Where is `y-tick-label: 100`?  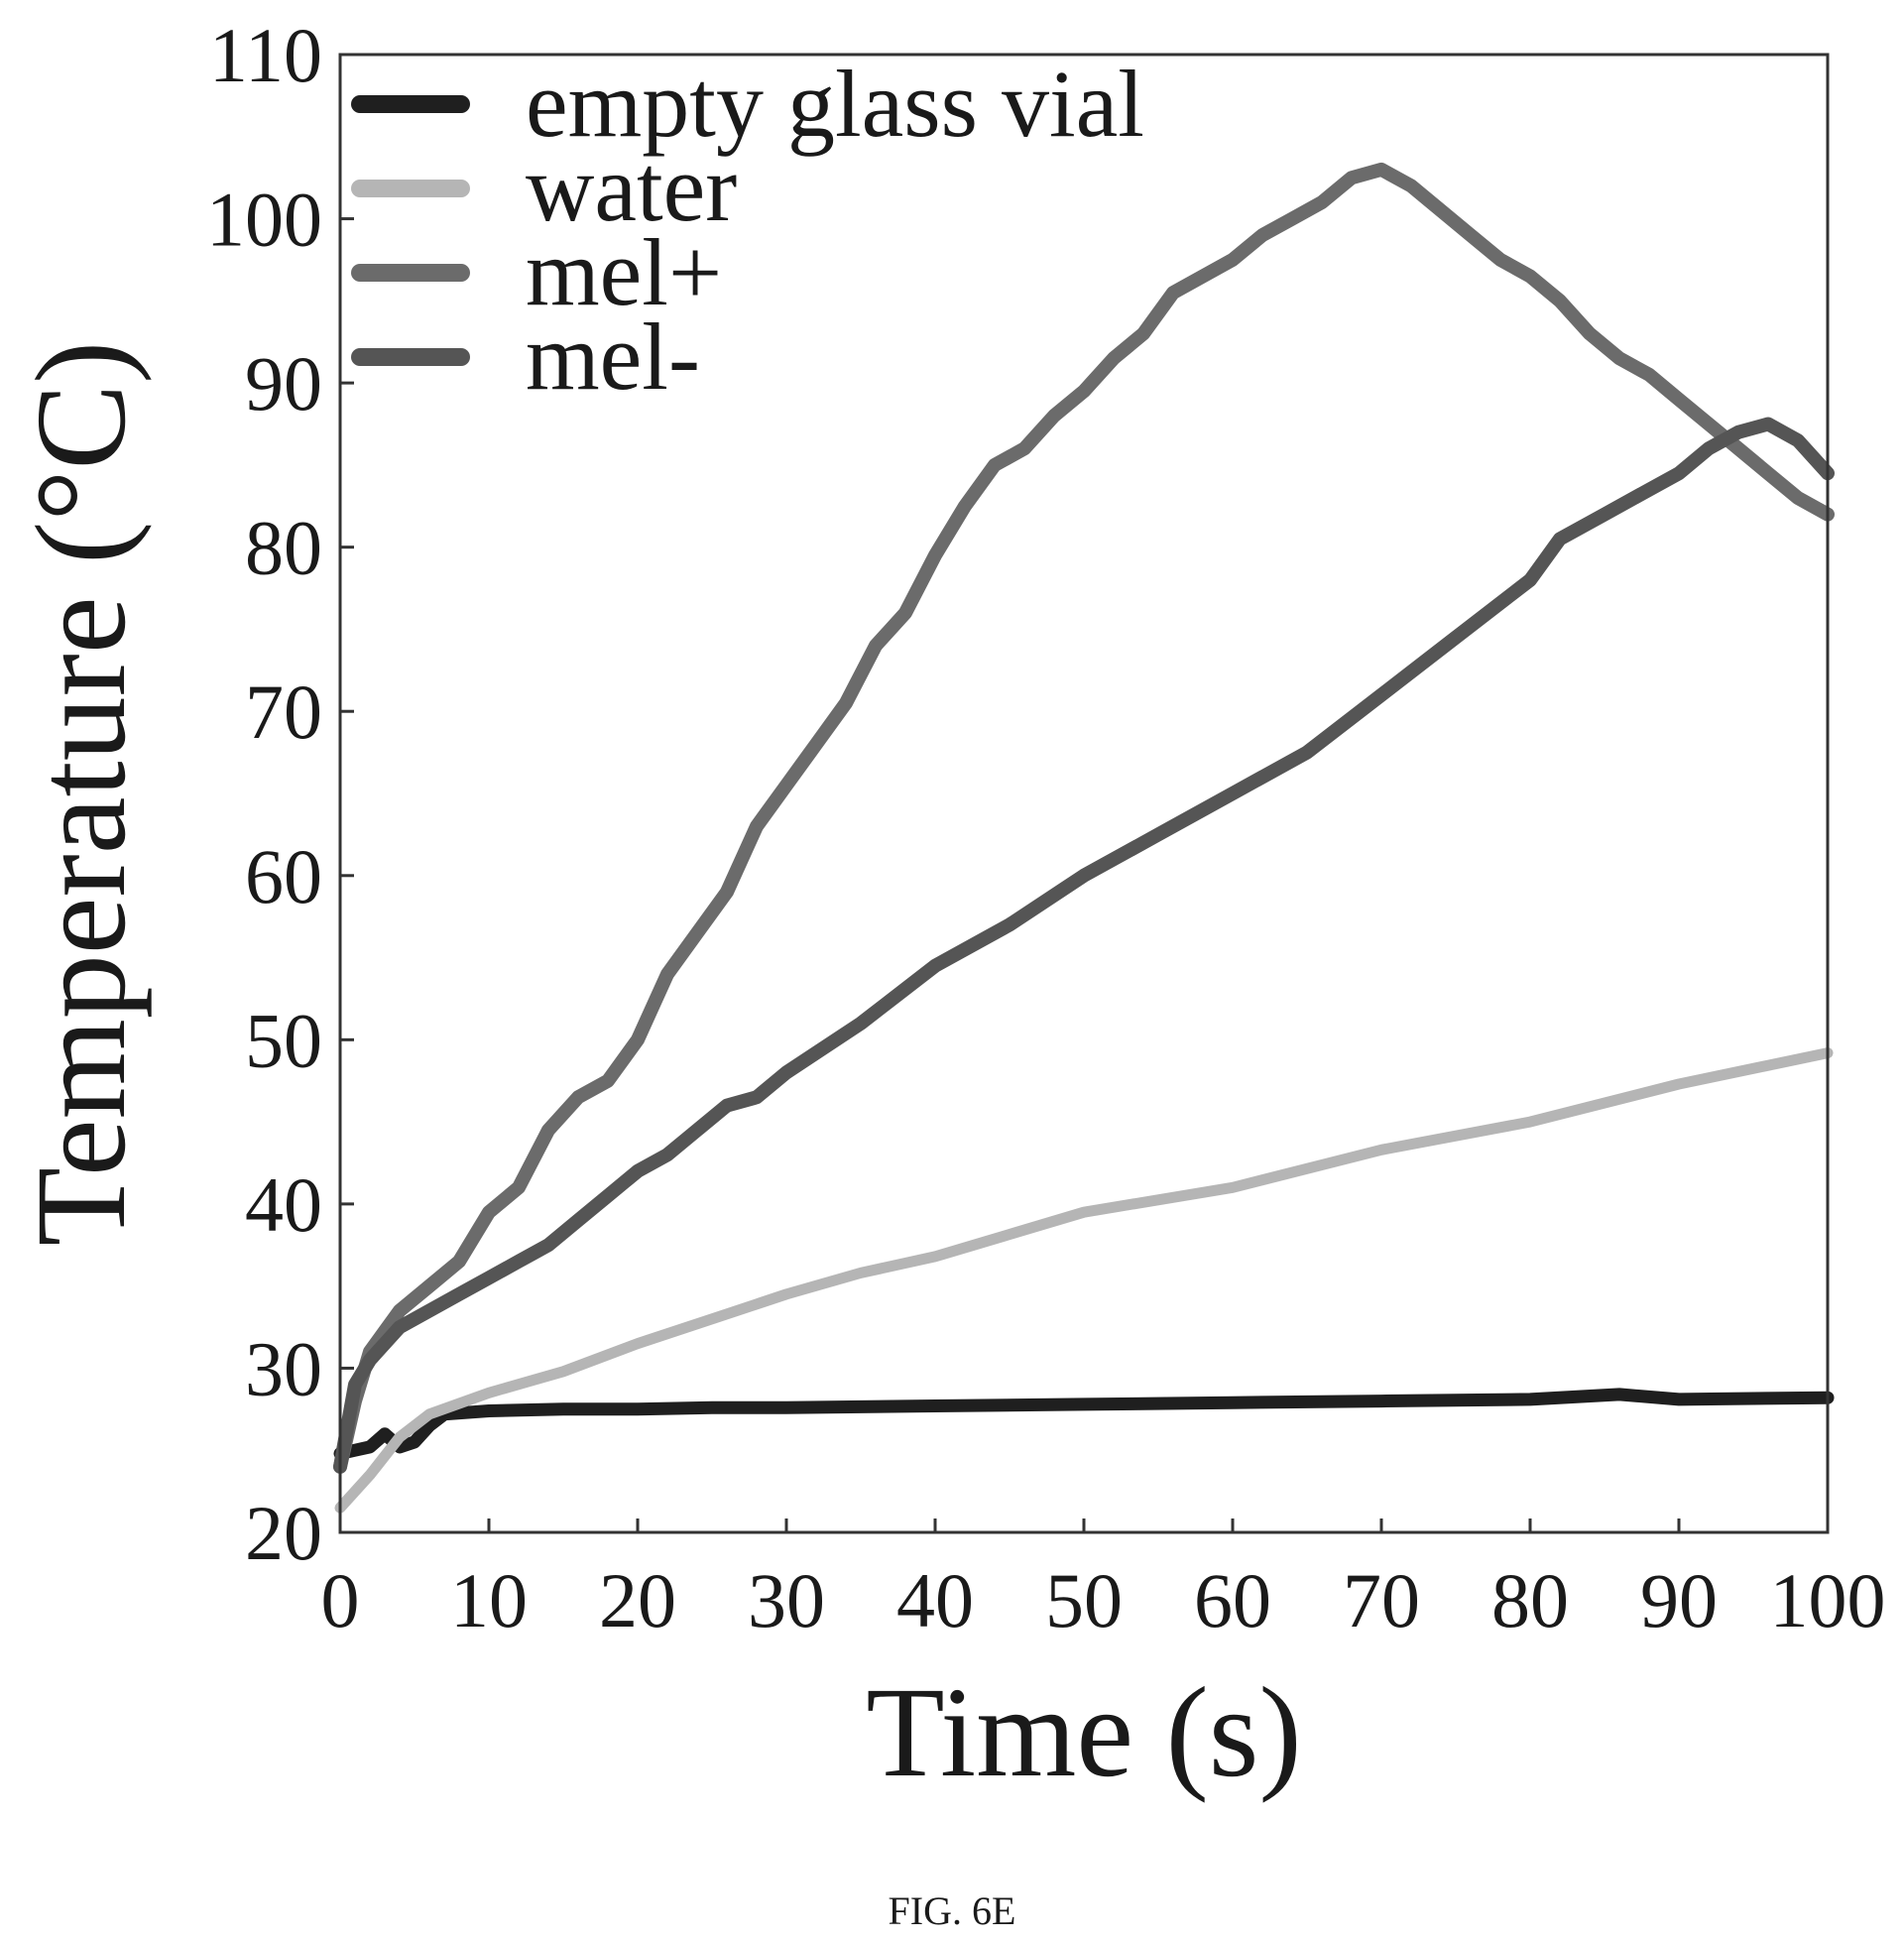 y-tick-label: 100 is located at coordinates (264, 220).